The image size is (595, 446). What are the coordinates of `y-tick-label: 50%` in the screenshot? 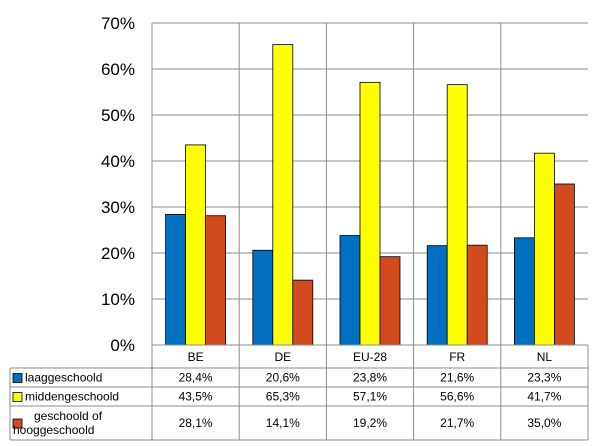 It's located at (118, 115).